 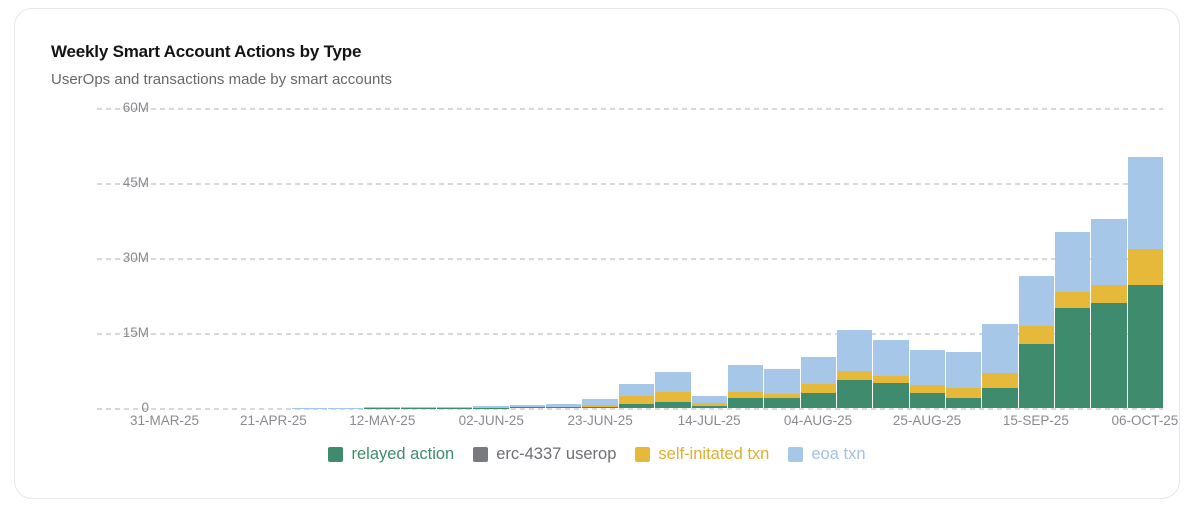 I want to click on legend-item-self-initated-txn: self-initated txn, so click(x=702, y=454).